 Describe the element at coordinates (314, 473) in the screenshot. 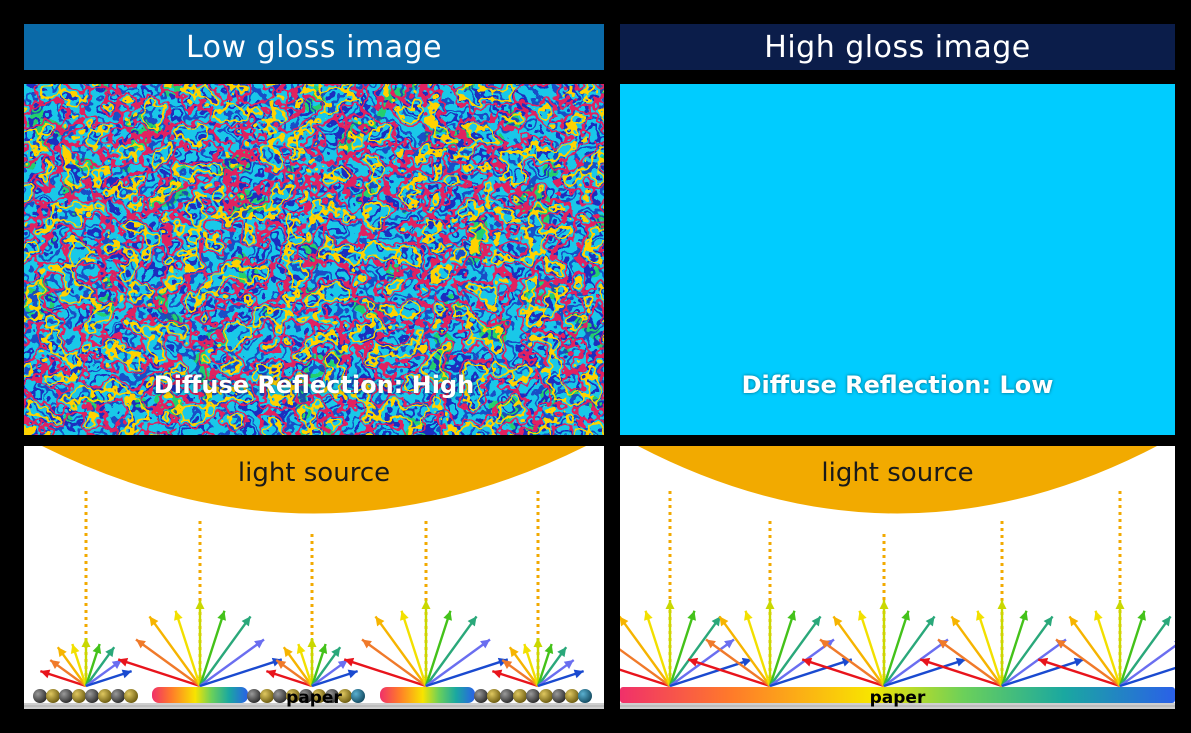

I see `light-source-label: light source` at that location.